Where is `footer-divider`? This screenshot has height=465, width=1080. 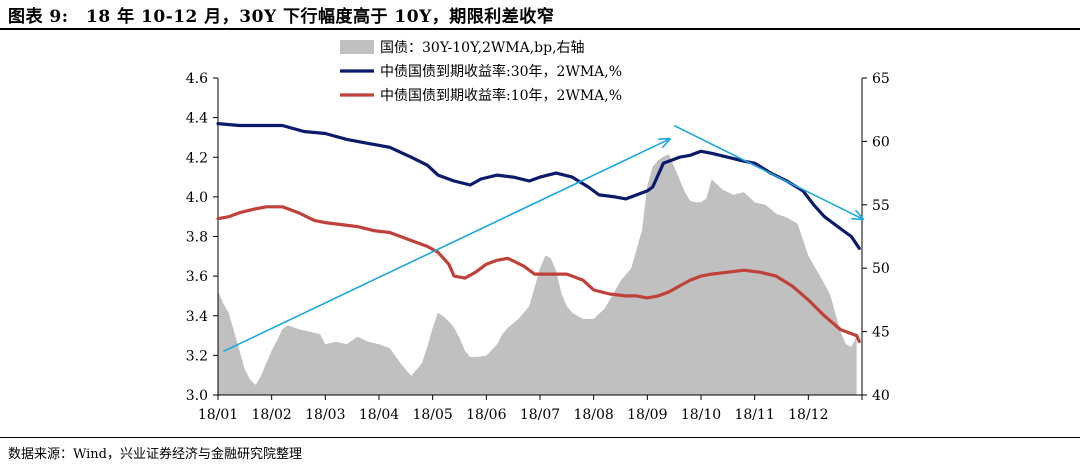 footer-divider is located at coordinates (540, 437).